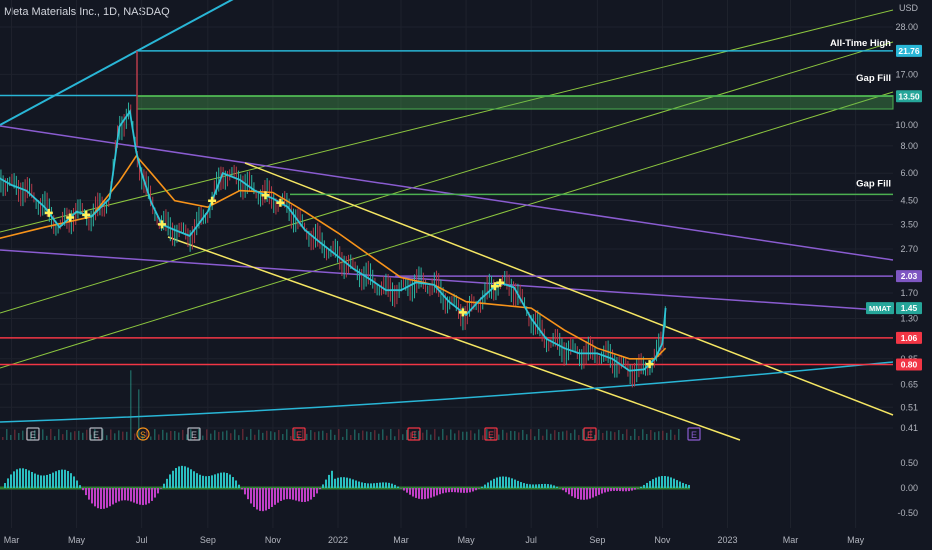 This screenshot has height=550, width=932. Describe the element at coordinates (909, 308) in the screenshot. I see `price-tag-label: 1.45` at that location.